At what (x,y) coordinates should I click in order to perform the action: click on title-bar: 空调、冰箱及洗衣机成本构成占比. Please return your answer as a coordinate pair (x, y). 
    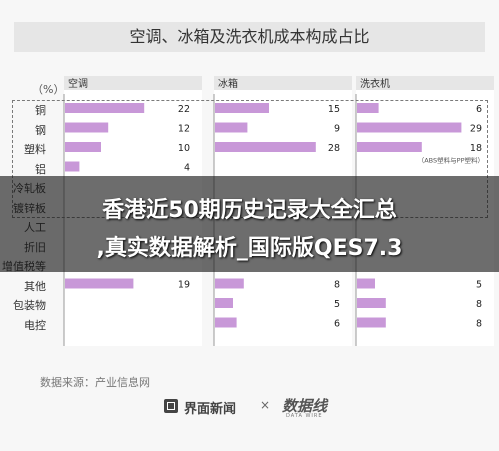
    Looking at the image, I should click on (249, 37).